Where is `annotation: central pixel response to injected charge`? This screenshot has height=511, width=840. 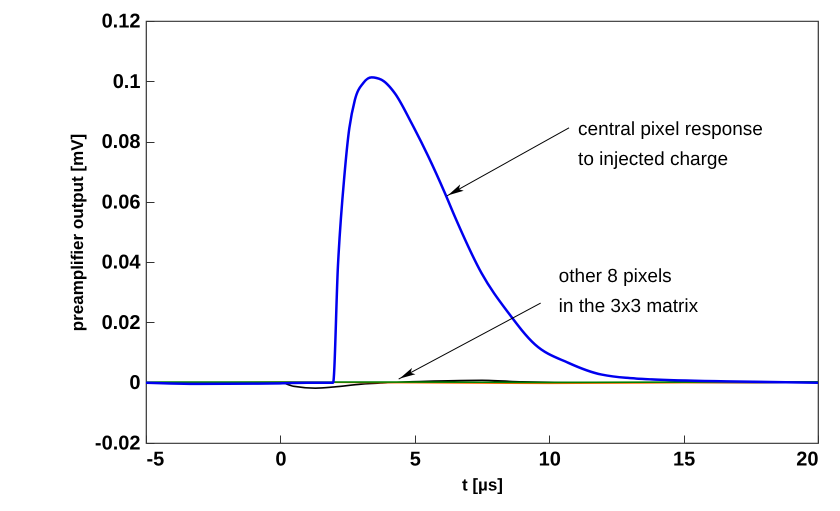
annotation: central pixel response to injected charge is located at coordinates (670, 144).